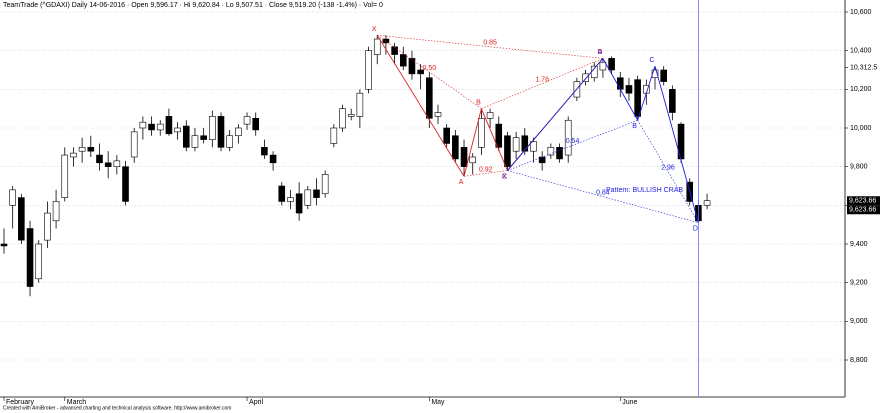  I want to click on x-tick-label: April, so click(256, 402).